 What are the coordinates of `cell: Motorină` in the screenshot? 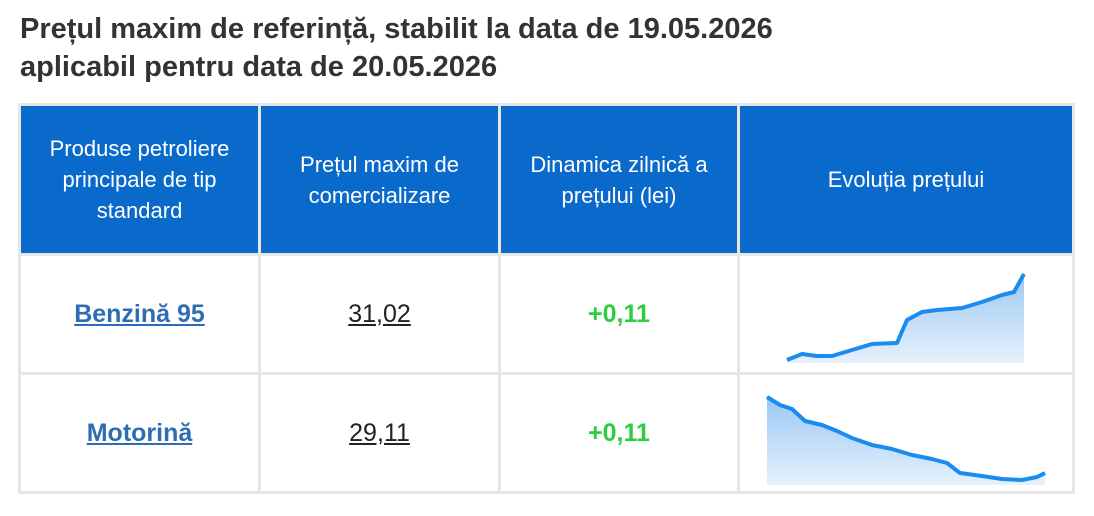 It's located at (139, 433).